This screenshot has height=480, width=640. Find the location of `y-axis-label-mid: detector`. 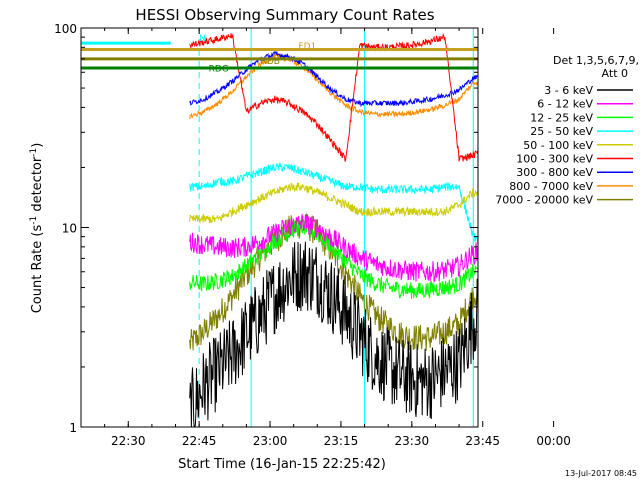

y-axis-label-mid: detector is located at coordinates (37, 186).